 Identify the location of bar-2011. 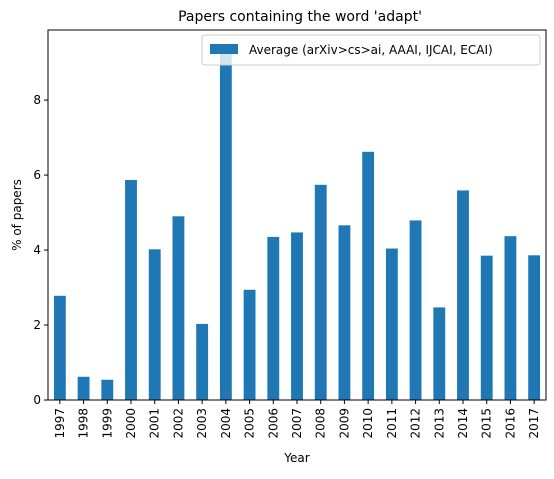
(391, 324).